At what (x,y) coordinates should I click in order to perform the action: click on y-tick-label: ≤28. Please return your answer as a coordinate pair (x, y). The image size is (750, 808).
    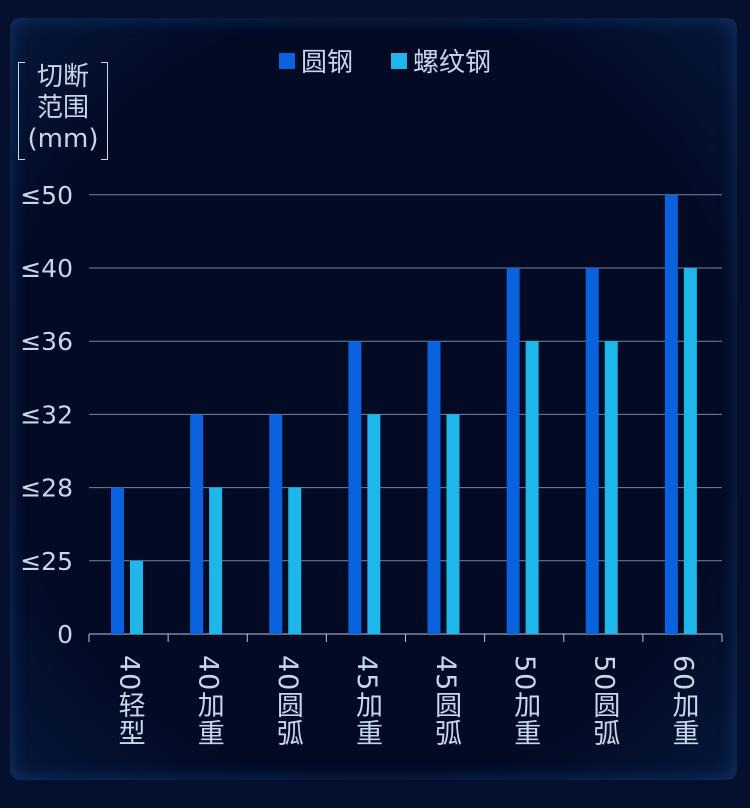
    Looking at the image, I should click on (46, 488).